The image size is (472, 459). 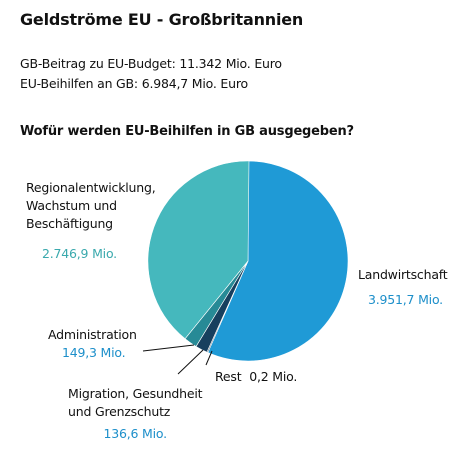 What do you see at coordinates (79, 253) in the screenshot?
I see `value-regional: 2.746,9 Mio.` at bounding box center [79, 253].